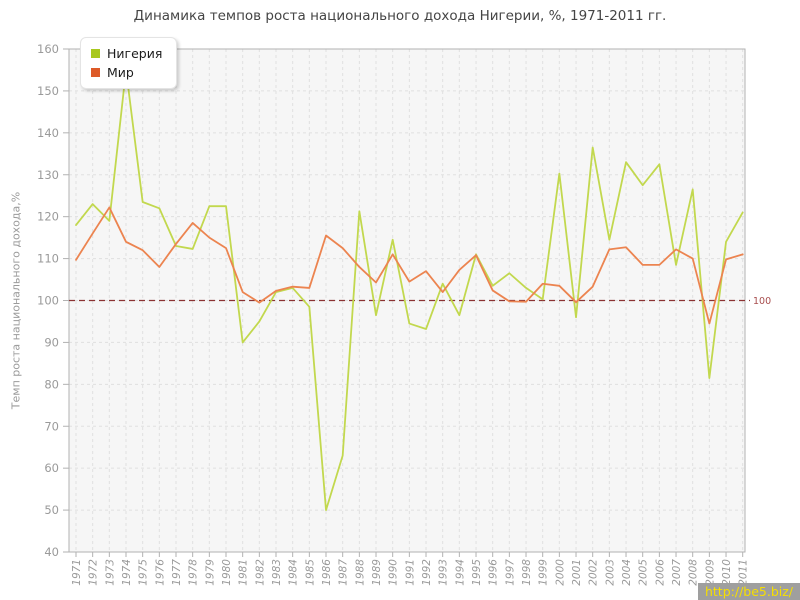 This screenshot has width=800, height=600. Describe the element at coordinates (244, 572) in the screenshot. I see `x-tick-label: 1981` at that location.